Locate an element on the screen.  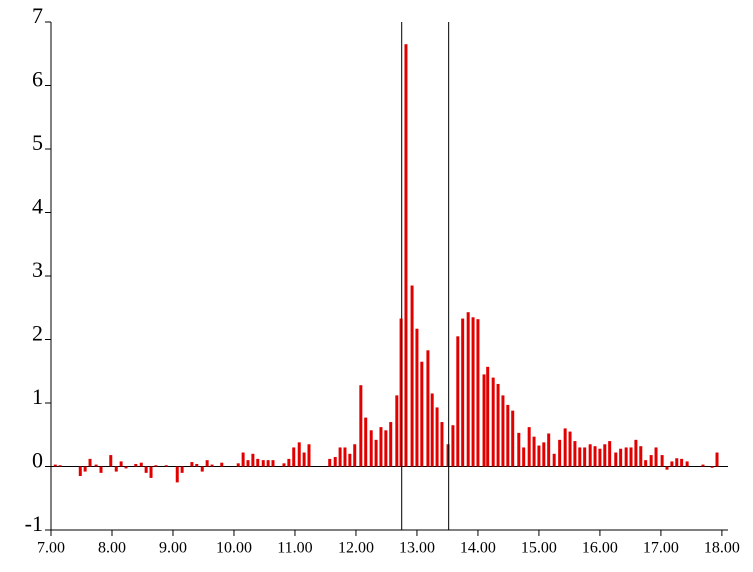
x-tick-label: 18.00 is located at coordinates (722, 547).